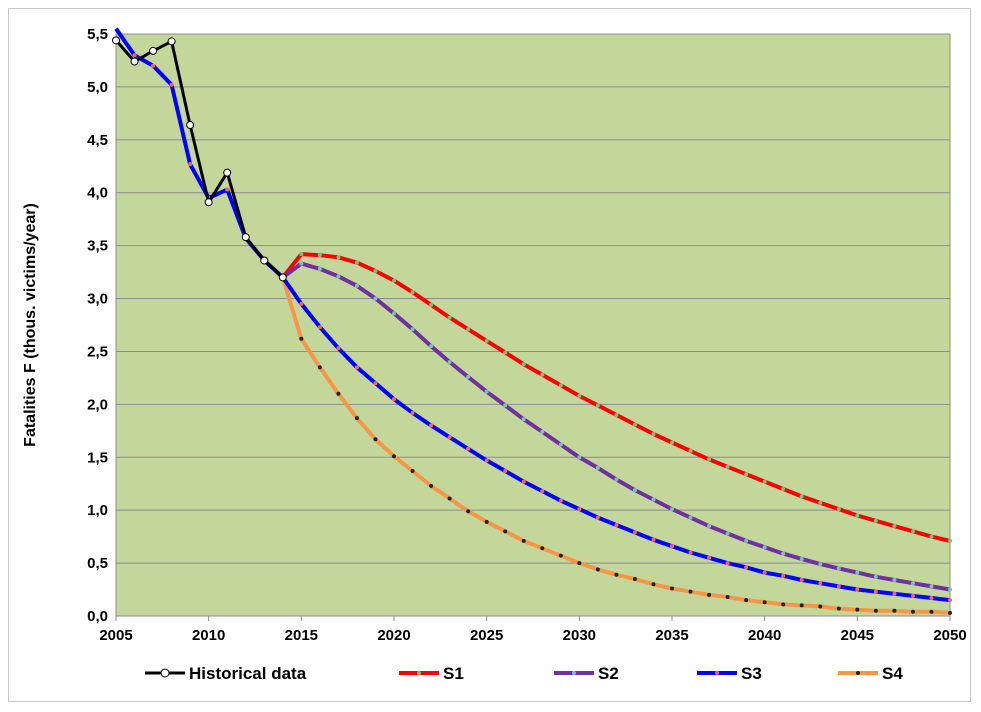 Image resolution: width=981 pixels, height=712 pixels. What do you see at coordinates (97, 246) in the screenshot?
I see `y-tick-label: 3,5` at bounding box center [97, 246].